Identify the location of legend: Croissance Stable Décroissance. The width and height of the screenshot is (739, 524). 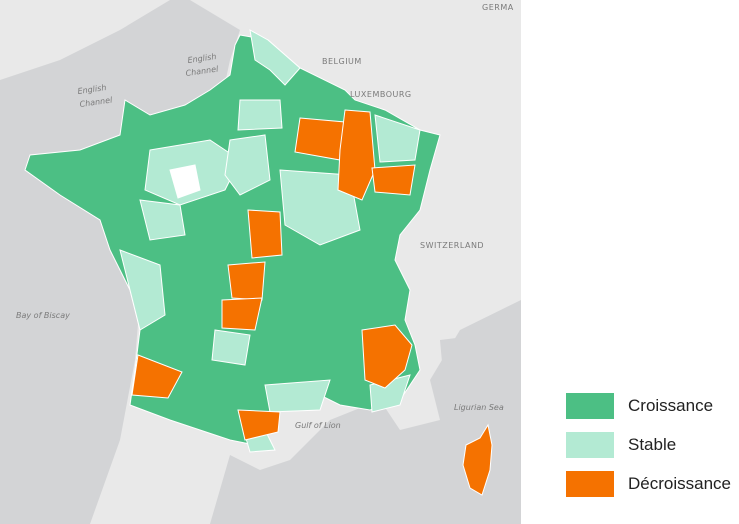
(648, 451).